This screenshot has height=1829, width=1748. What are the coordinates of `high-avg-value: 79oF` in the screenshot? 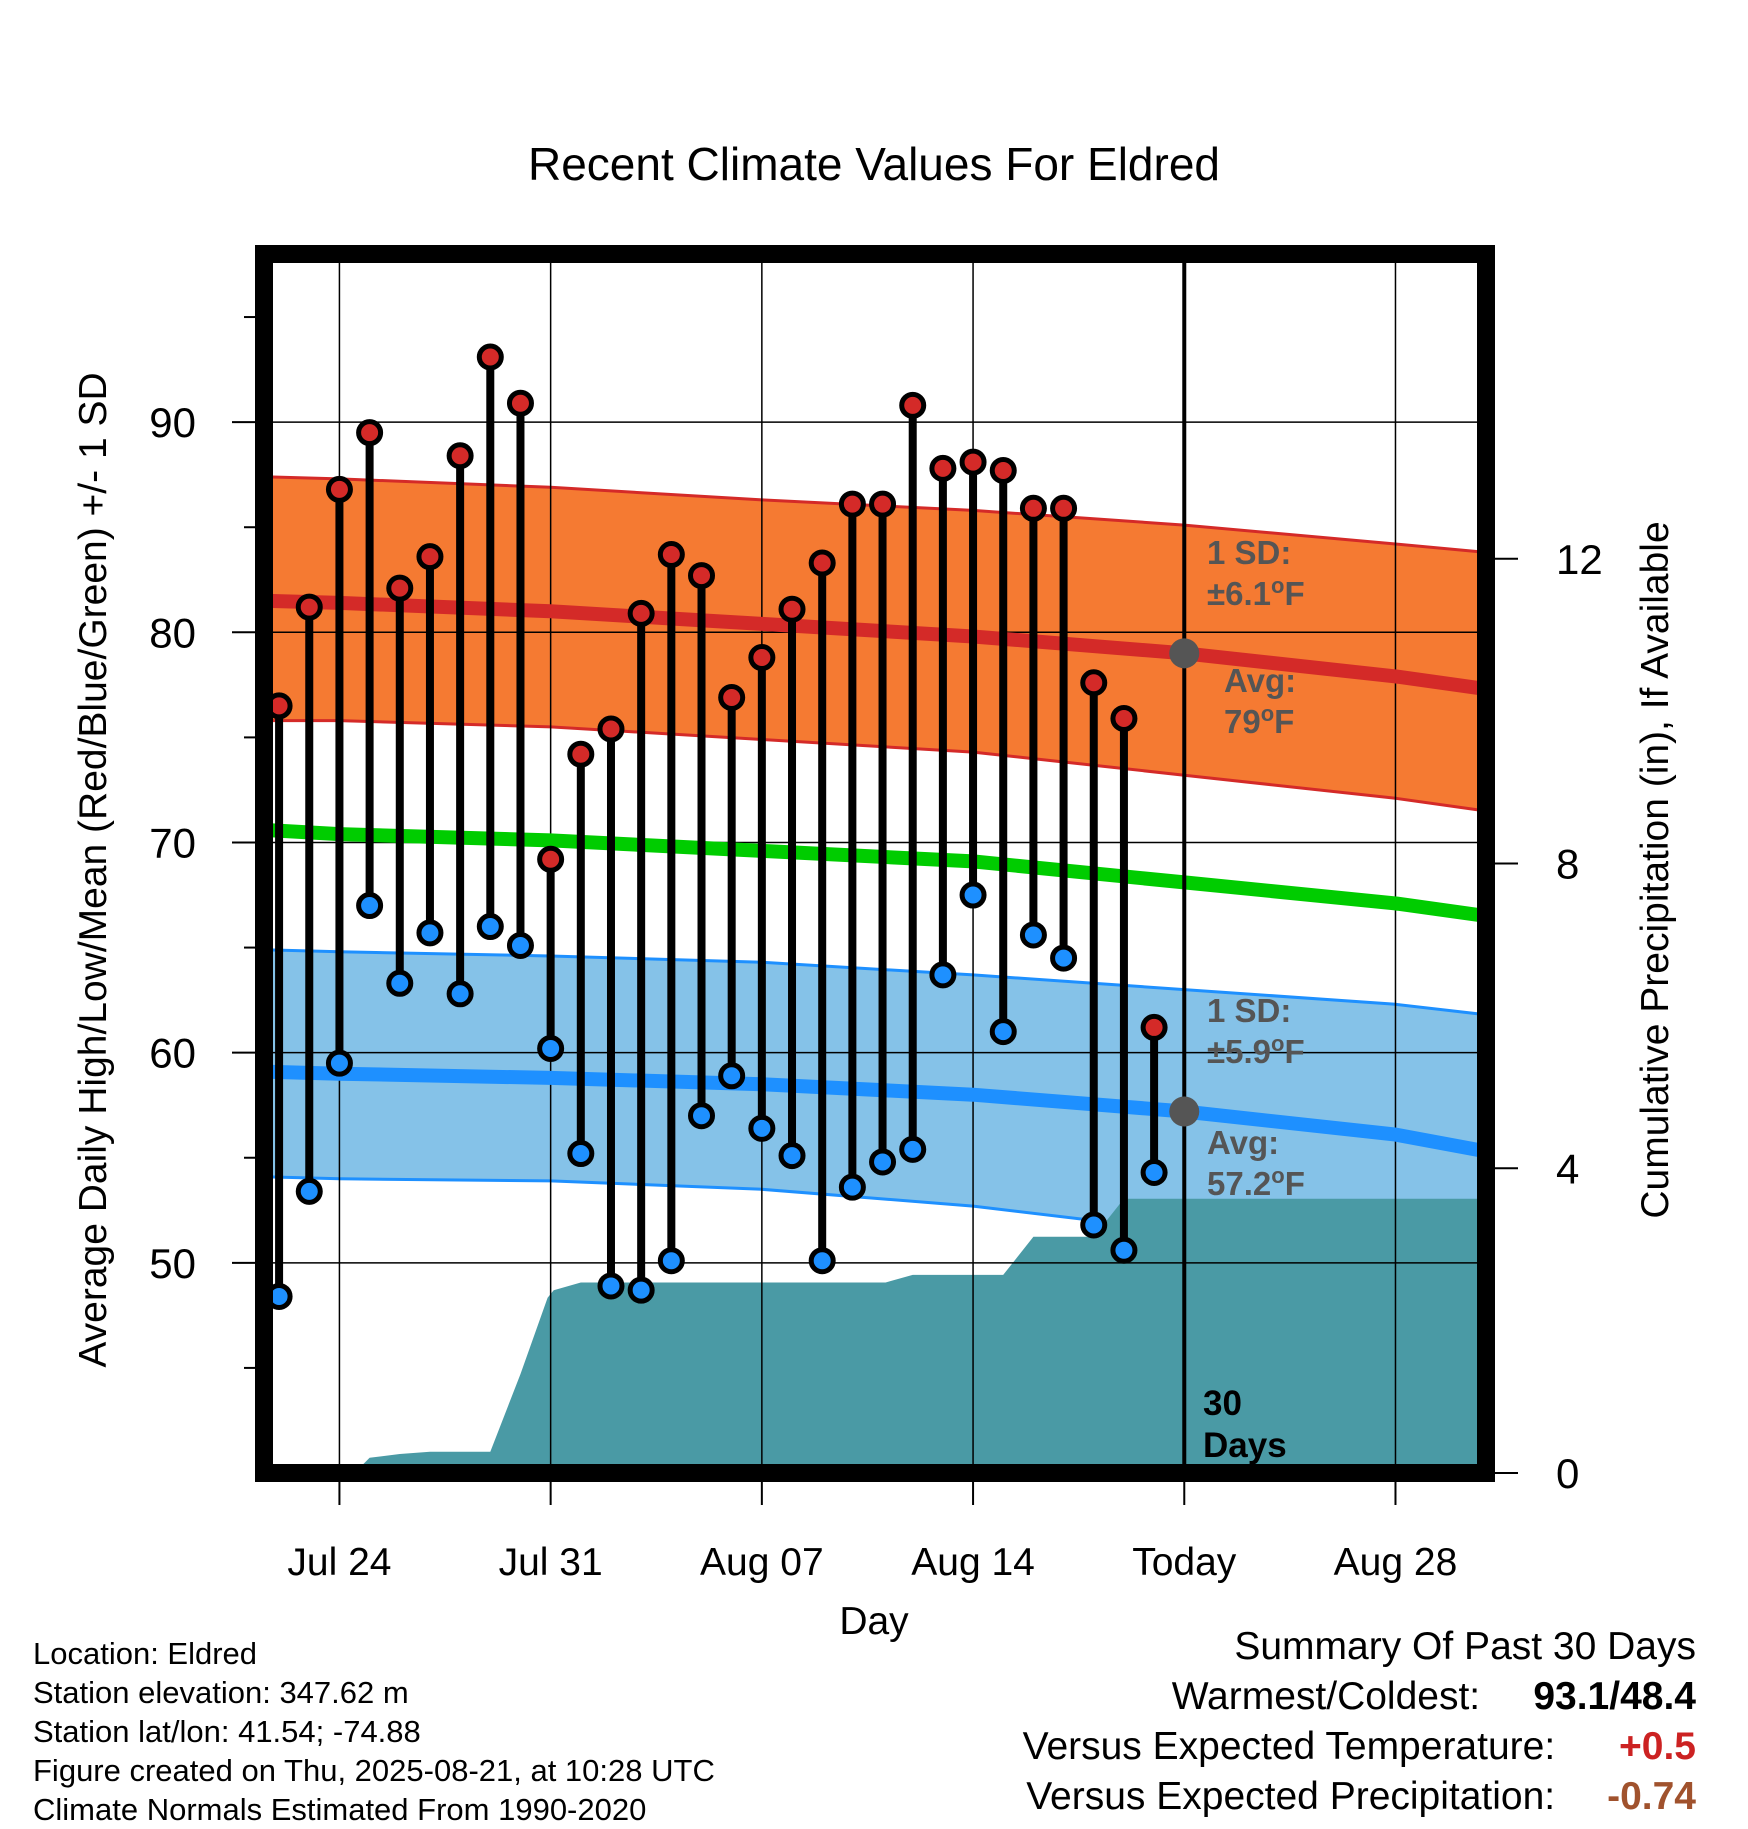 It's located at (1259, 720).